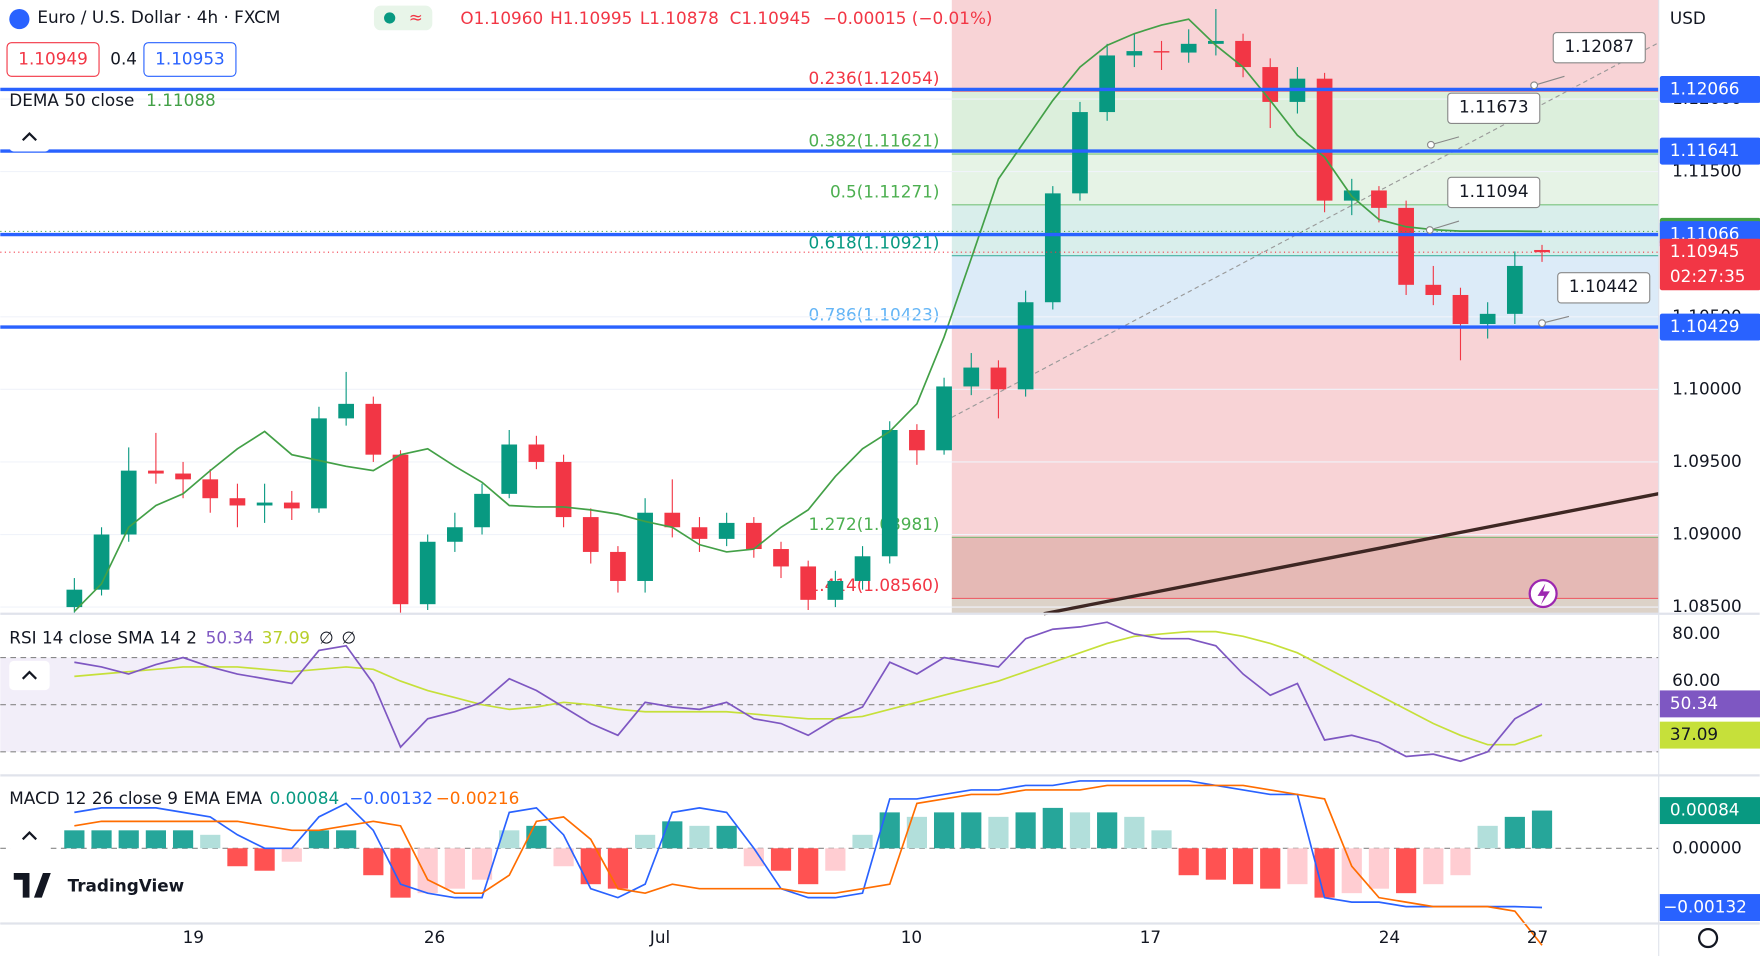 The image size is (1760, 956). What do you see at coordinates (911, 937) in the screenshot?
I see `time-label: 10` at bounding box center [911, 937].